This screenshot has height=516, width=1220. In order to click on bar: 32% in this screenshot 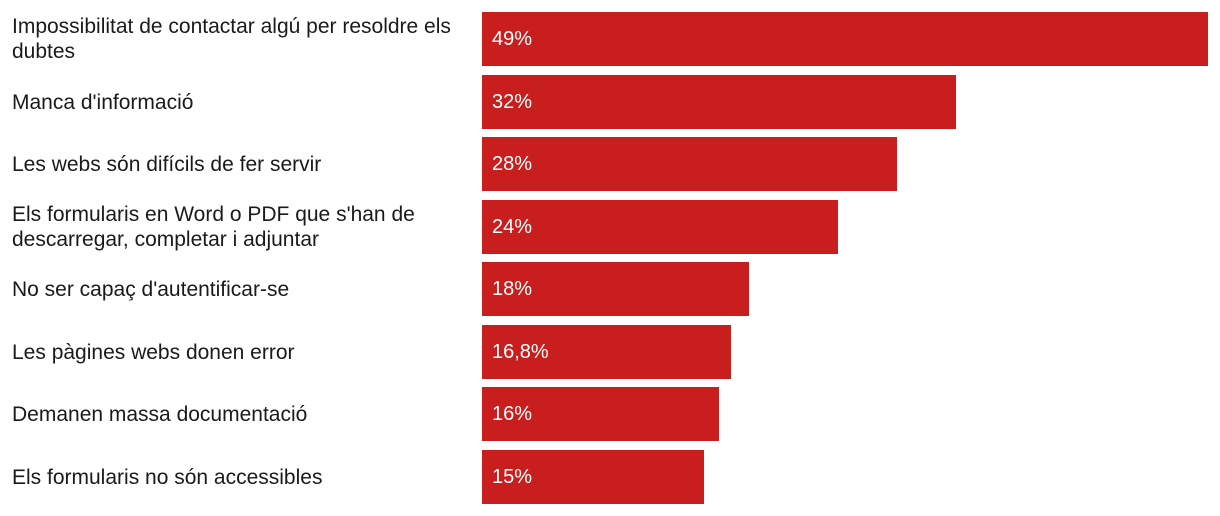, I will do `click(719, 102)`.